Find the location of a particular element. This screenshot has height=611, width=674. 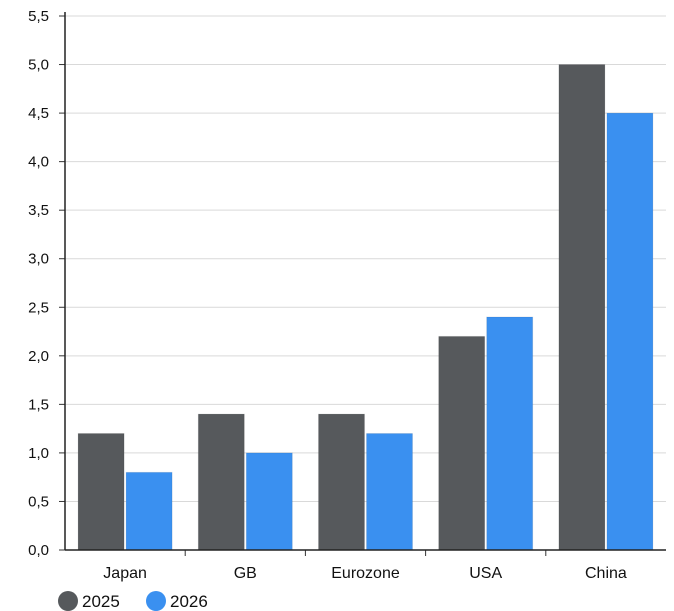

y-tick-label: 2,5 is located at coordinates (38, 307).